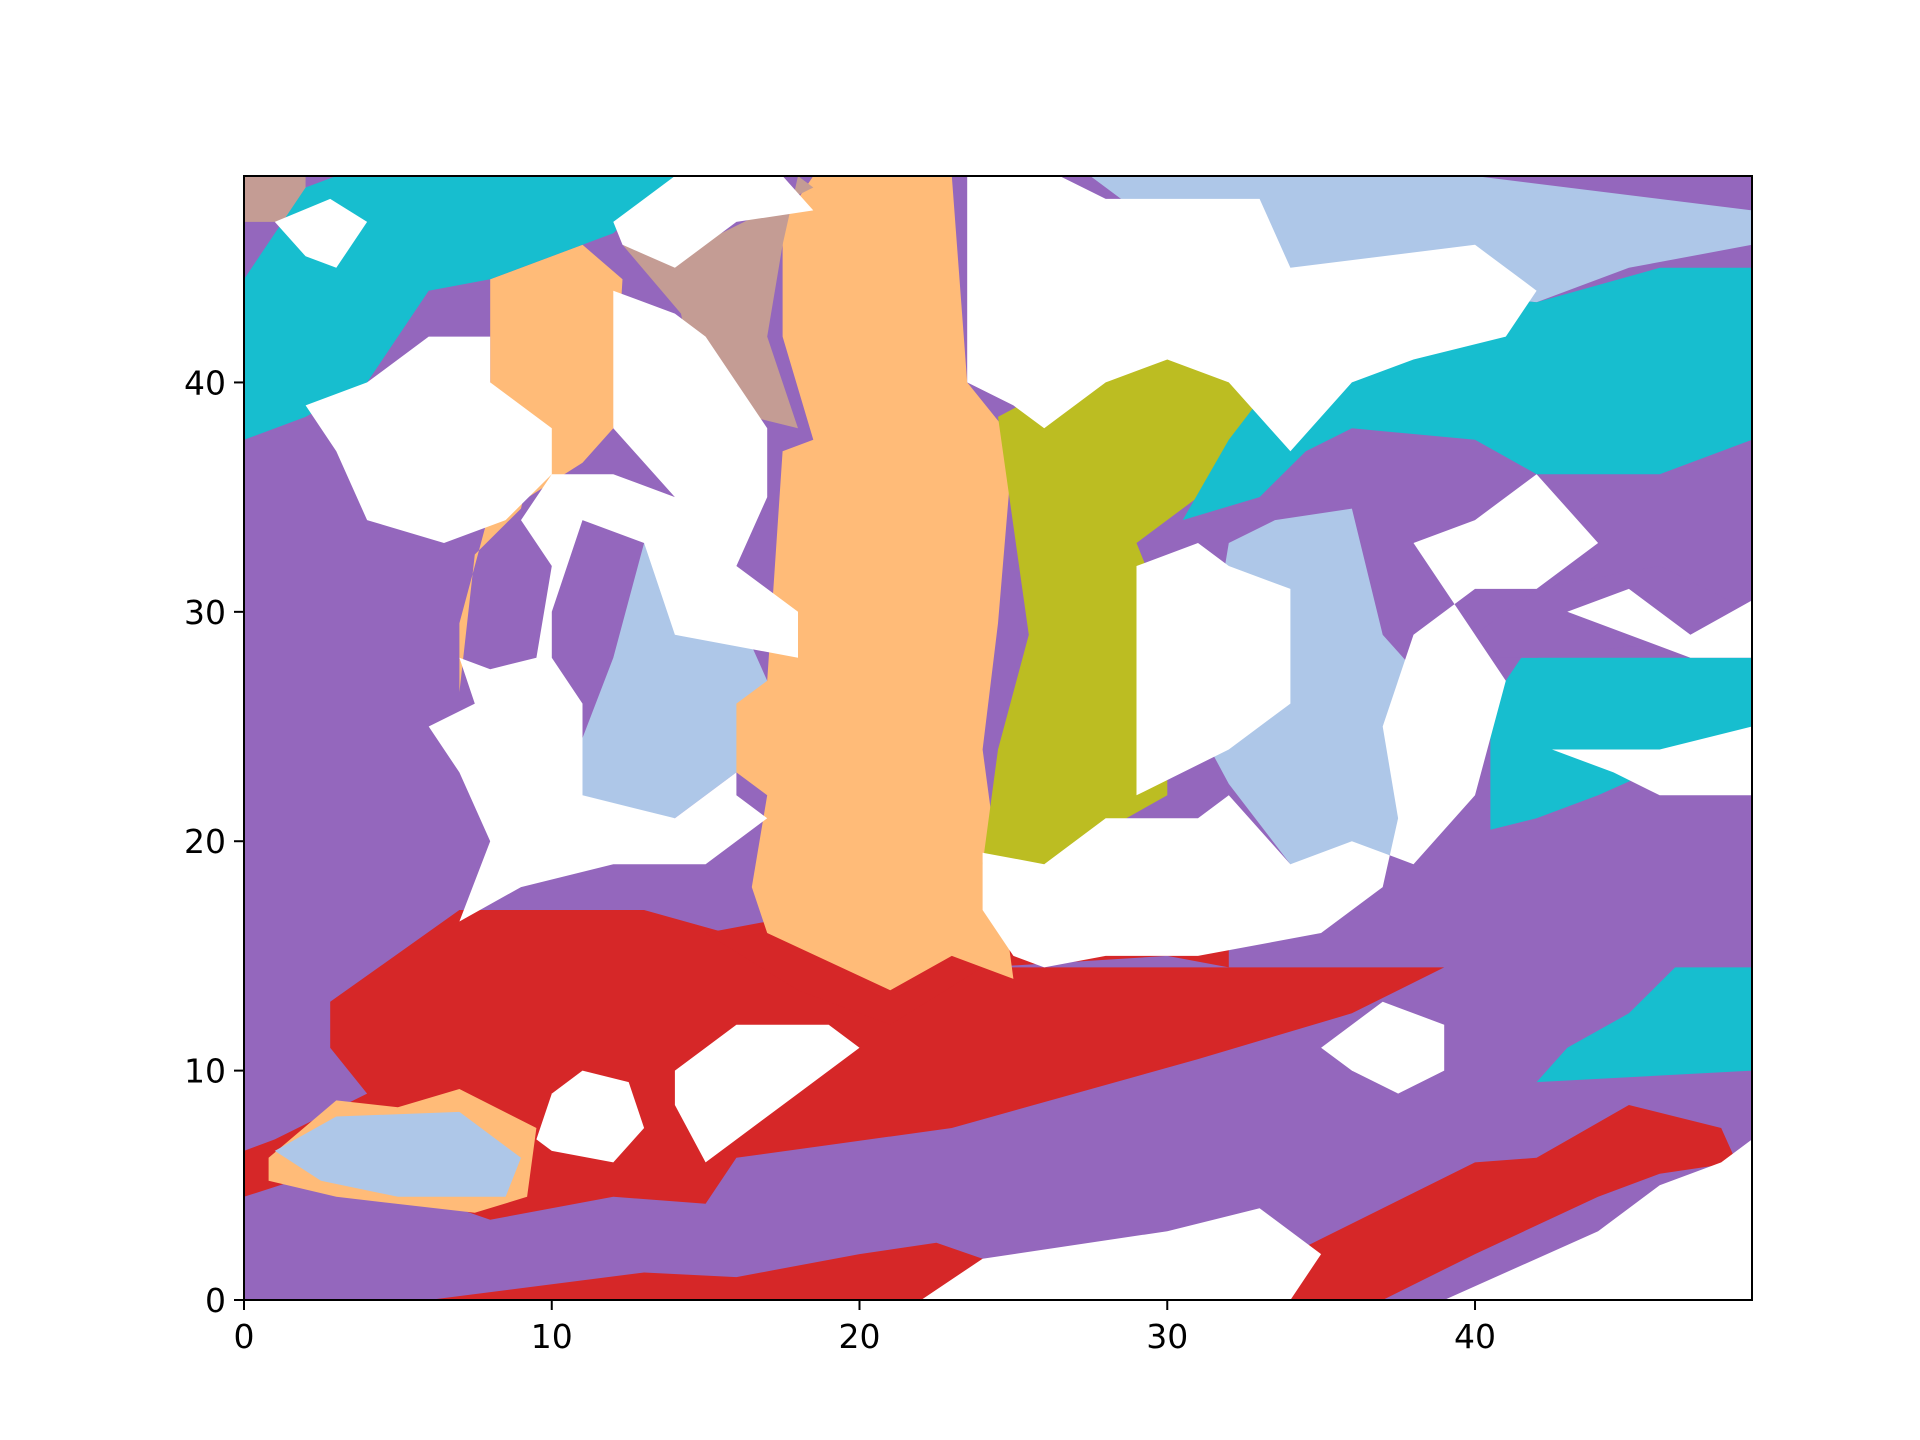 The width and height of the screenshot is (1920, 1440). I want to click on x-tick-label-4: 40, so click(1475, 1336).